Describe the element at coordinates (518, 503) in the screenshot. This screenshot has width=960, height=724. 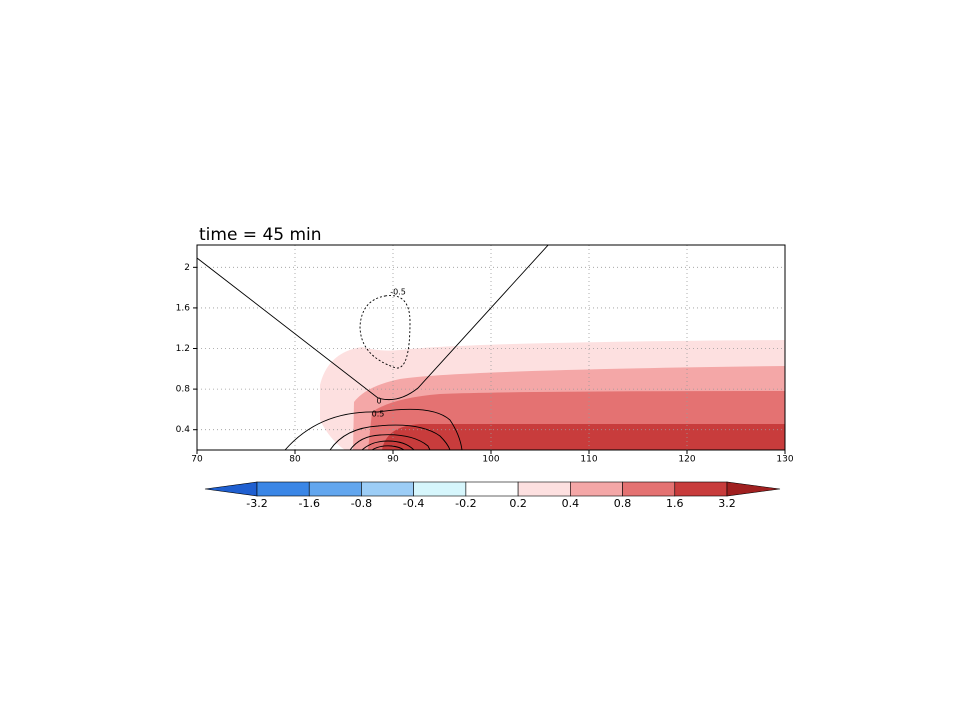
I see `colorbar-label: 0.2` at that location.